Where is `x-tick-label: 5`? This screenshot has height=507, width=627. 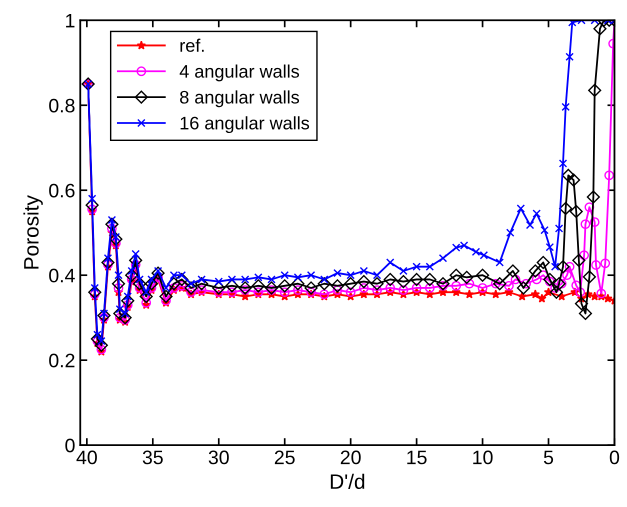
x-tick-label: 5 is located at coordinates (549, 457).